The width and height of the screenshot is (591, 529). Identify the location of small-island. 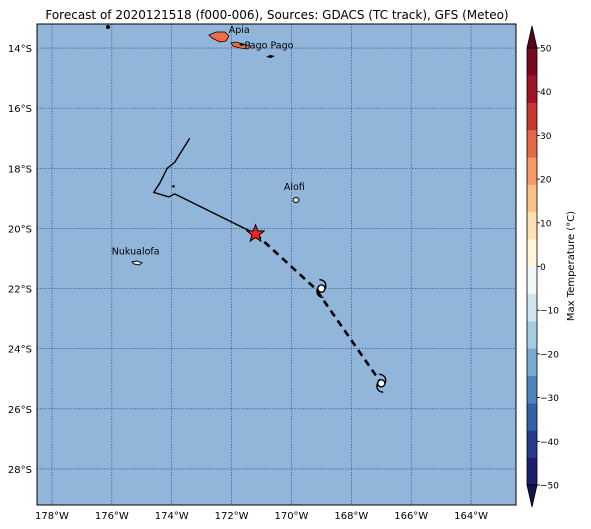
(108, 27).